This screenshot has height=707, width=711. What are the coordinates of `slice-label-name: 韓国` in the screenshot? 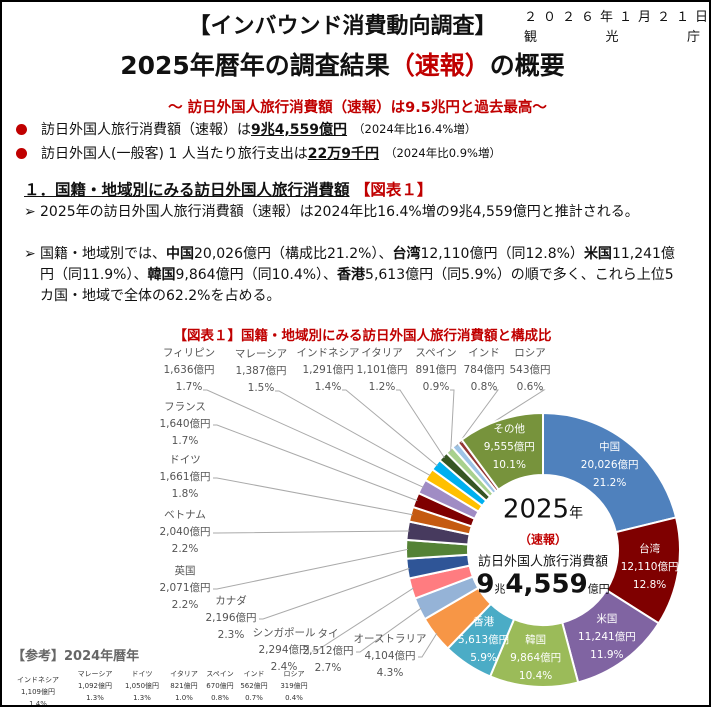 It's located at (536, 639).